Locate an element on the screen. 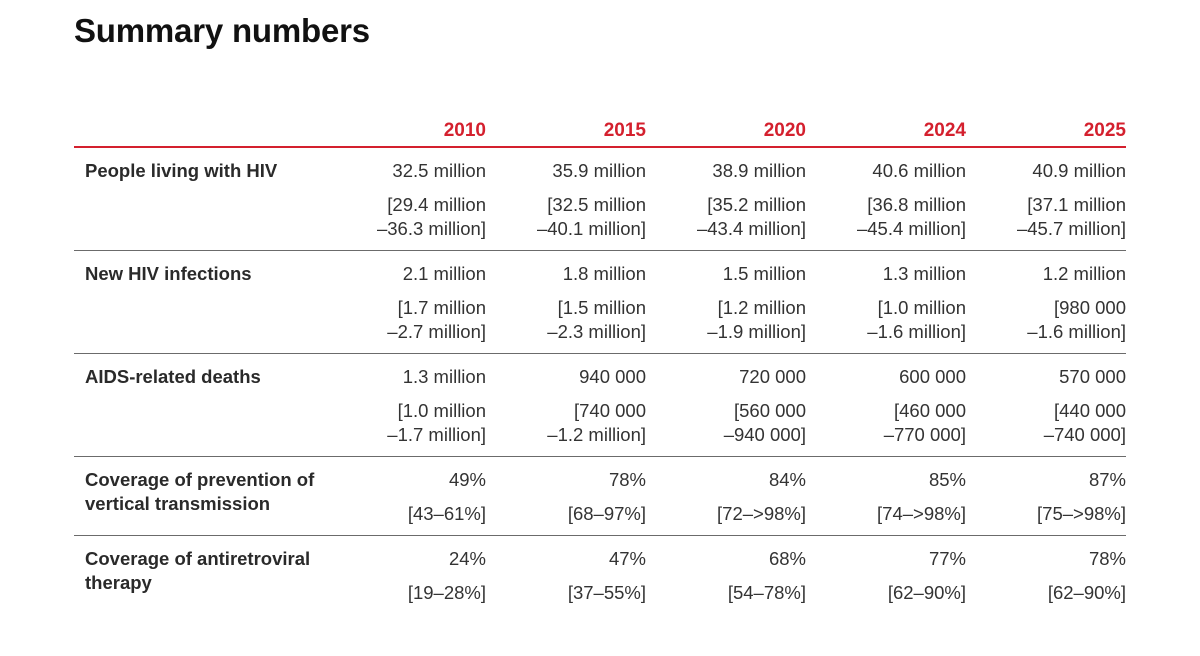 This screenshot has height=656, width=1200. cell-value: 940 000 is located at coordinates (612, 376).